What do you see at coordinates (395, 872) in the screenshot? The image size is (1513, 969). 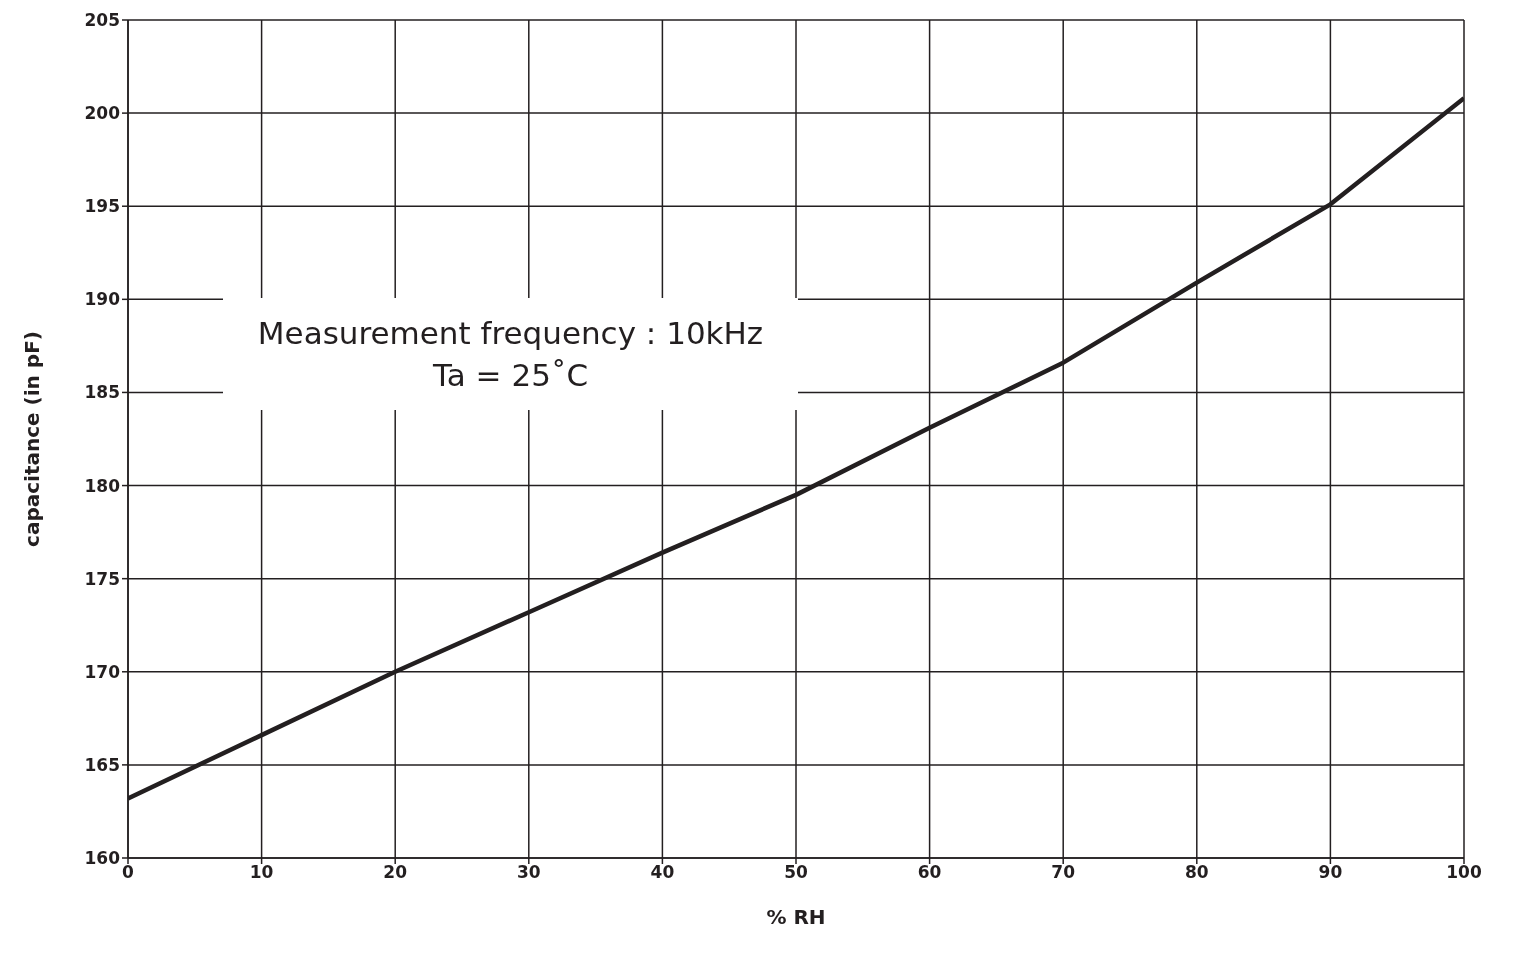 I see `x-tick-label: 20` at bounding box center [395, 872].